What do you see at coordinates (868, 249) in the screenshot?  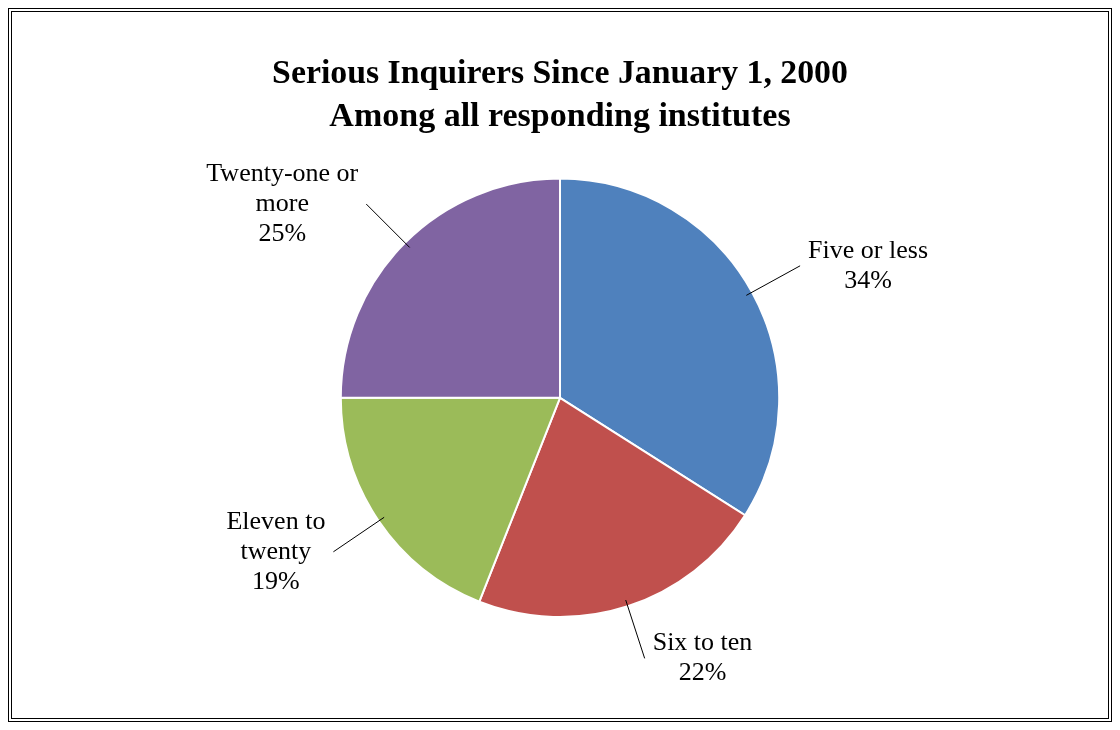 I see `slice-label: Five or less` at bounding box center [868, 249].